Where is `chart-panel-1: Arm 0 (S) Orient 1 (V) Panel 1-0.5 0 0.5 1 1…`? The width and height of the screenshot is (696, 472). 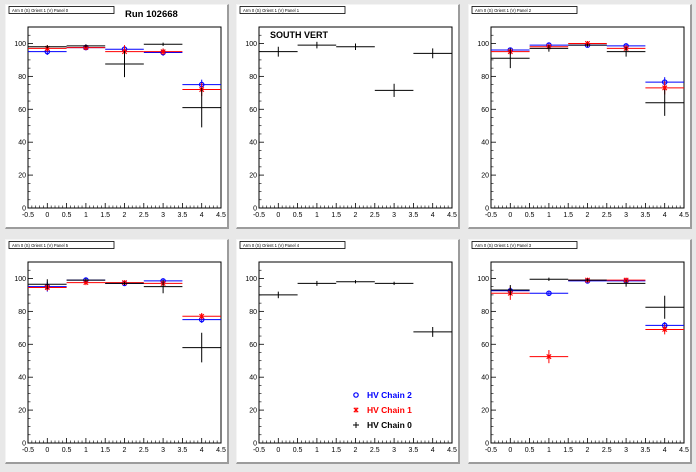
chart-panel-1: Arm 0 (S) Orient 1 (V) Panel 1-0.5 0 0.5 1 1… is located at coordinates (348, 112).